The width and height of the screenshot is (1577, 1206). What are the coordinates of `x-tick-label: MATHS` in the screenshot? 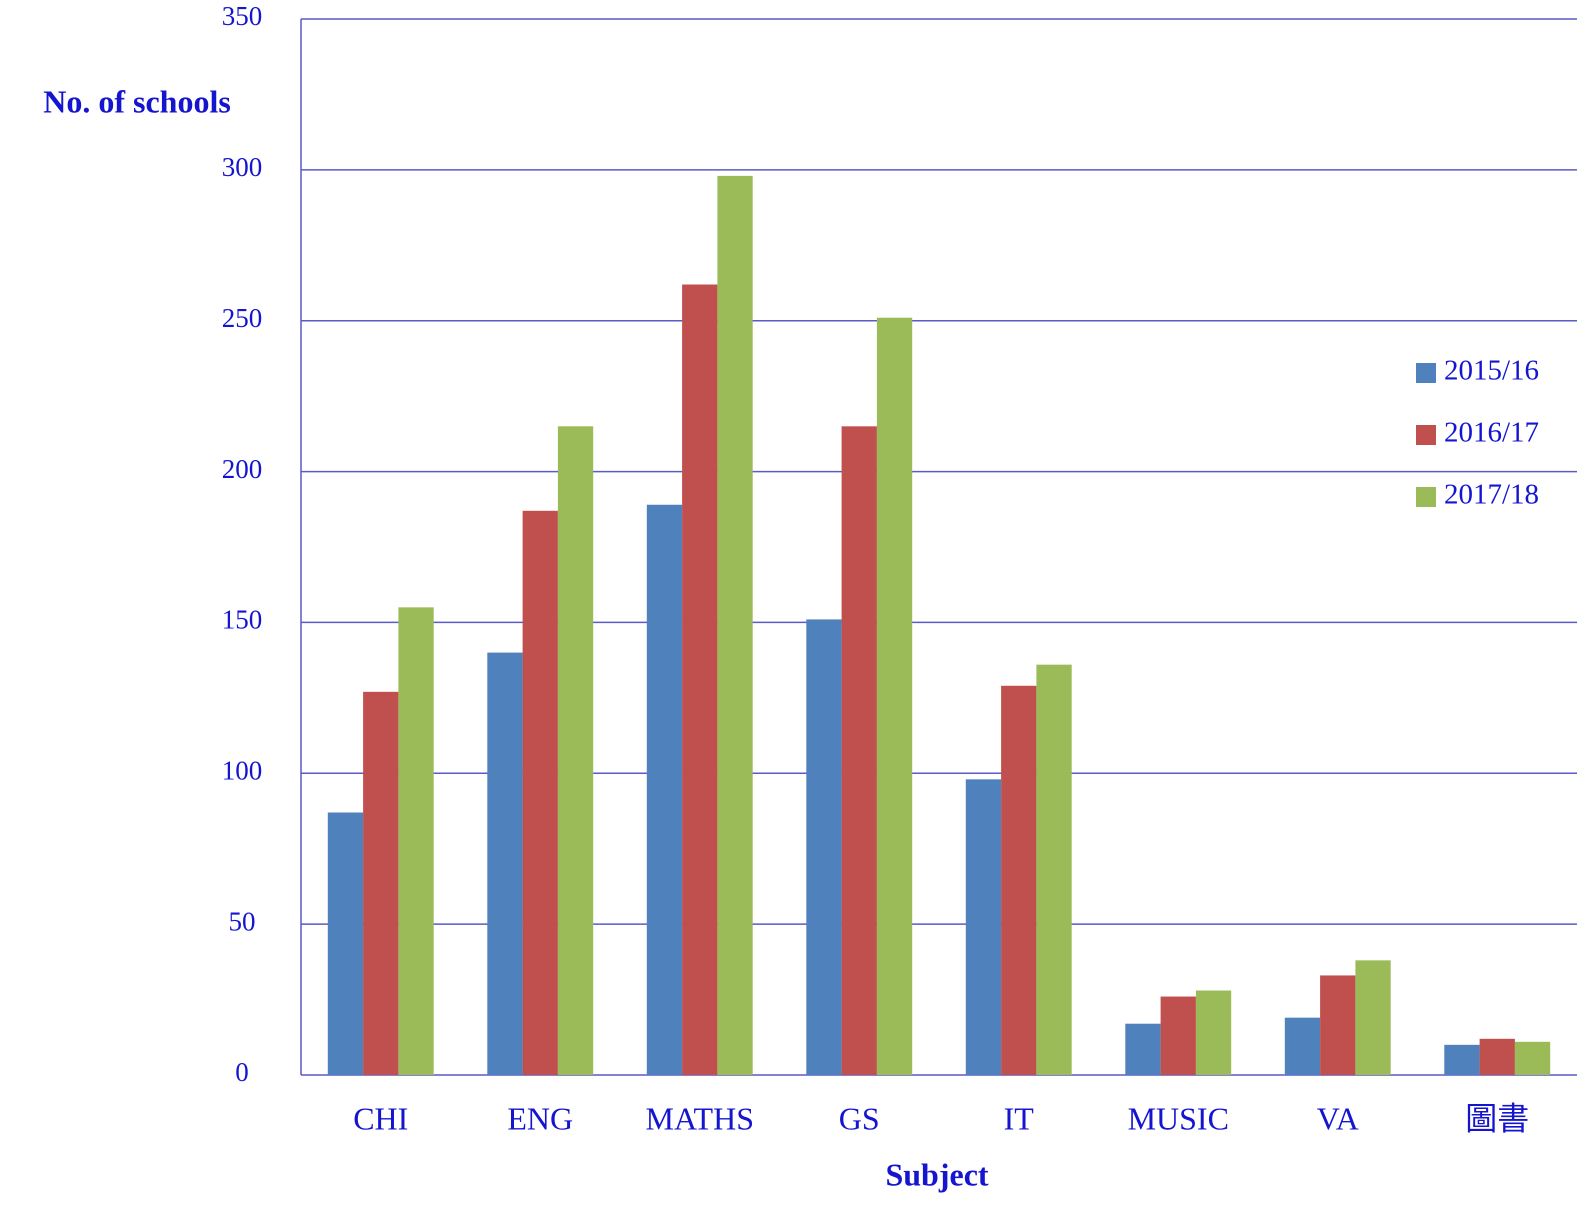 It's located at (700, 1118).